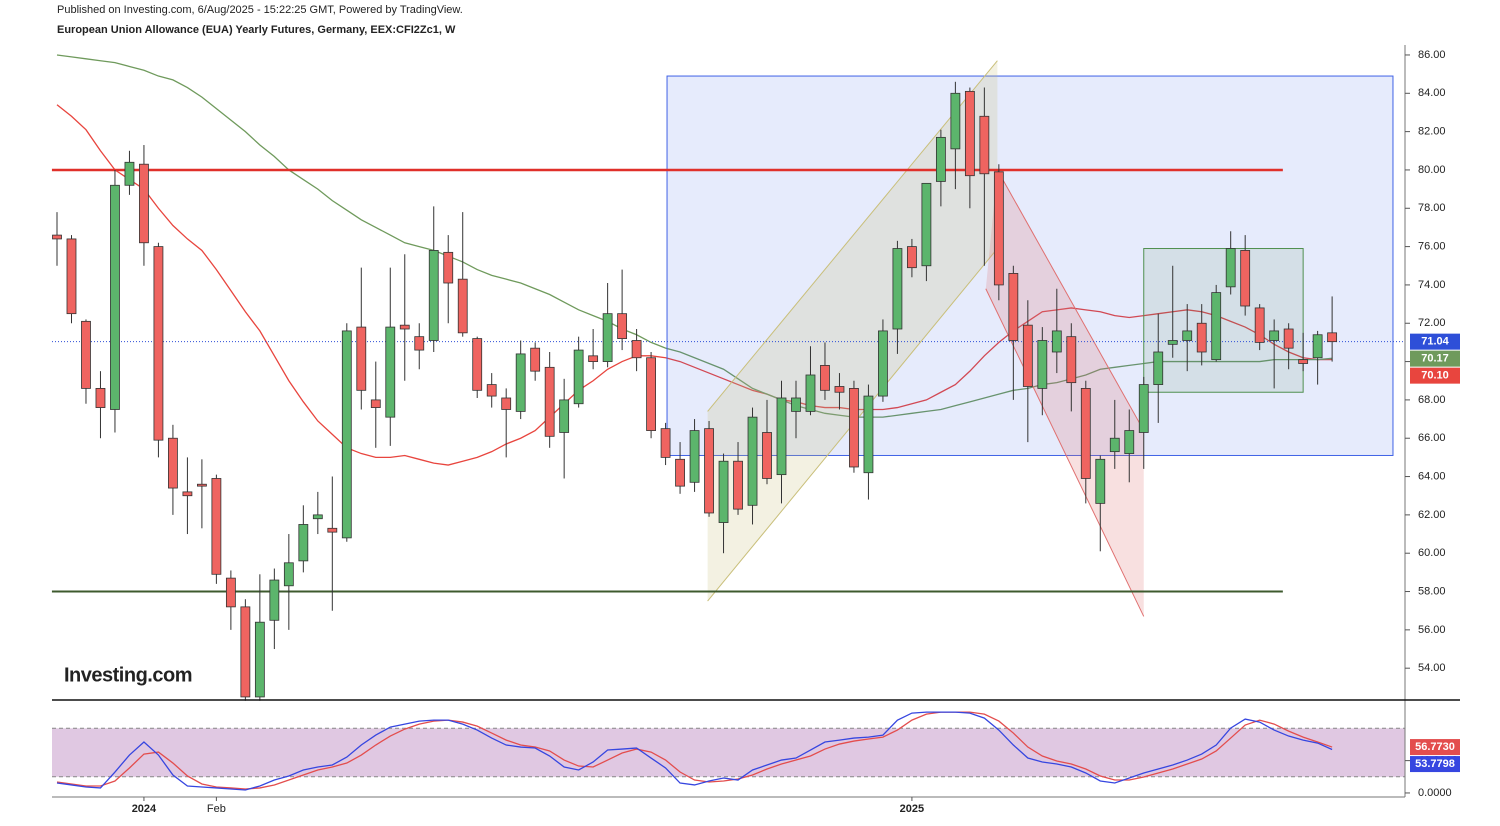  I want to click on y-tick-label: 84.00, so click(1432, 93).